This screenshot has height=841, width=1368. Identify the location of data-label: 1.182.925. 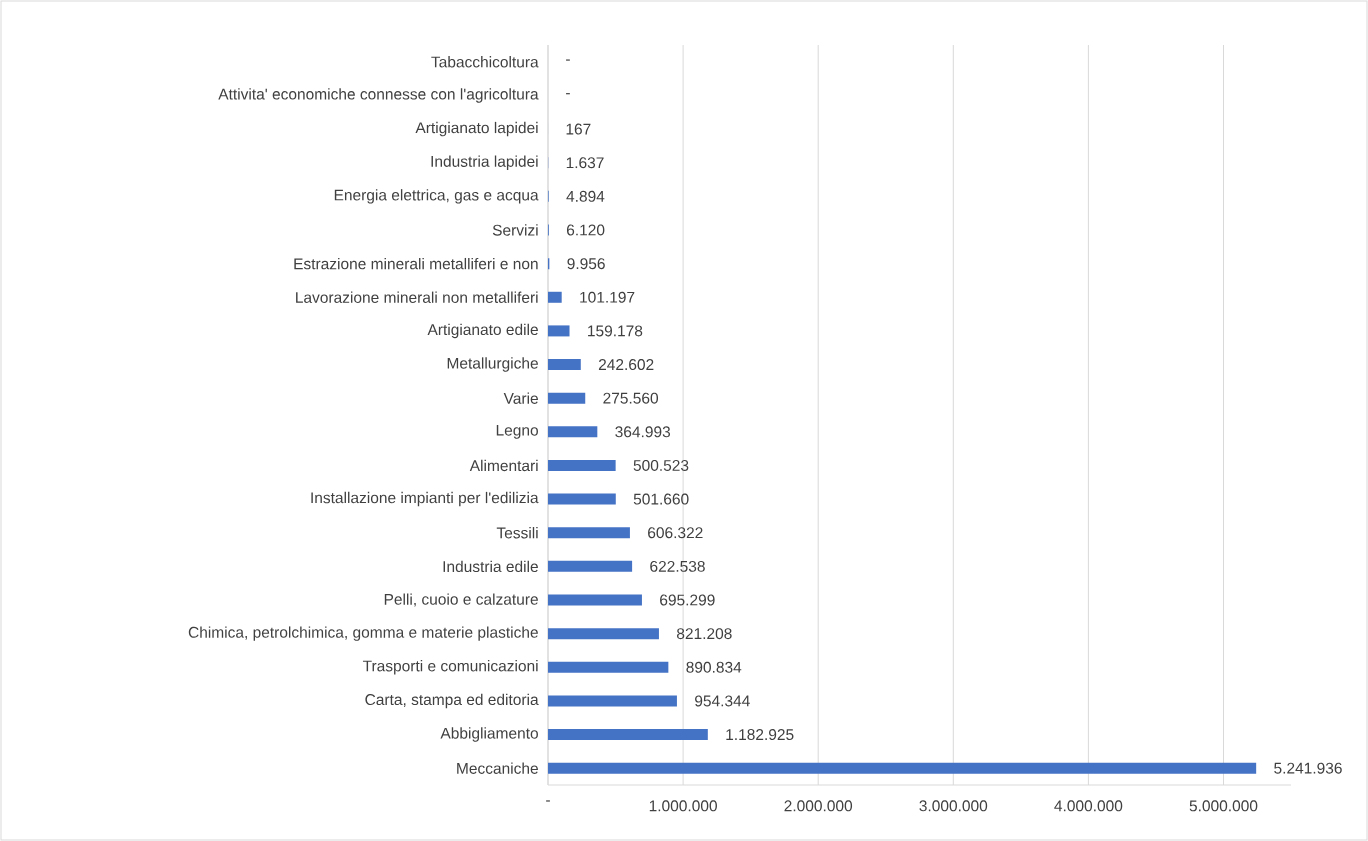
(760, 735).